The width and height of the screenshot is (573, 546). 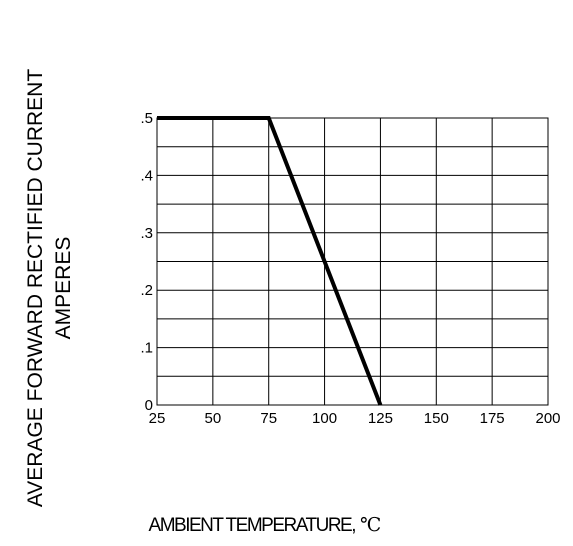 What do you see at coordinates (146, 118) in the screenshot?
I see `y-tick-label: .5` at bounding box center [146, 118].